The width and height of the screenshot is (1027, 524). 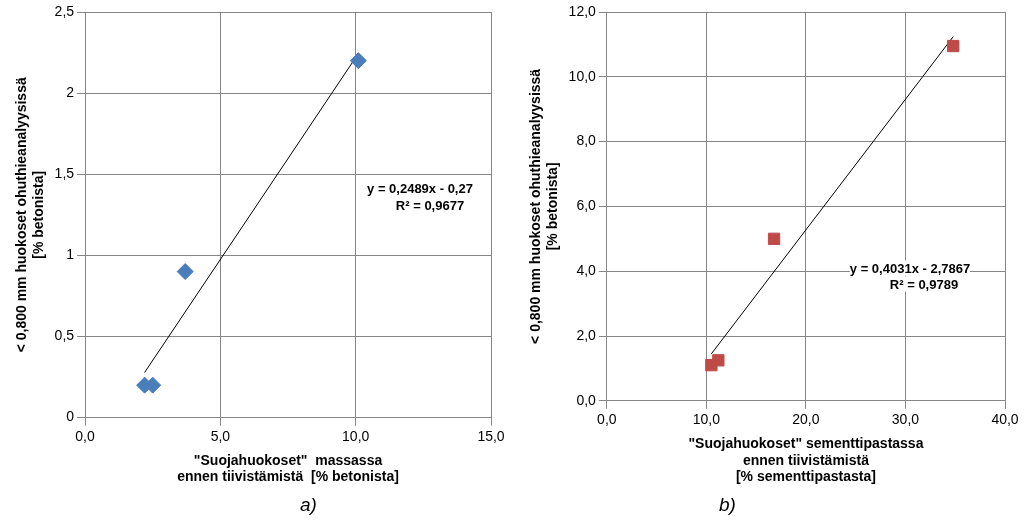 What do you see at coordinates (586, 334) in the screenshot?
I see `y-tick-label: 2,0` at bounding box center [586, 334].